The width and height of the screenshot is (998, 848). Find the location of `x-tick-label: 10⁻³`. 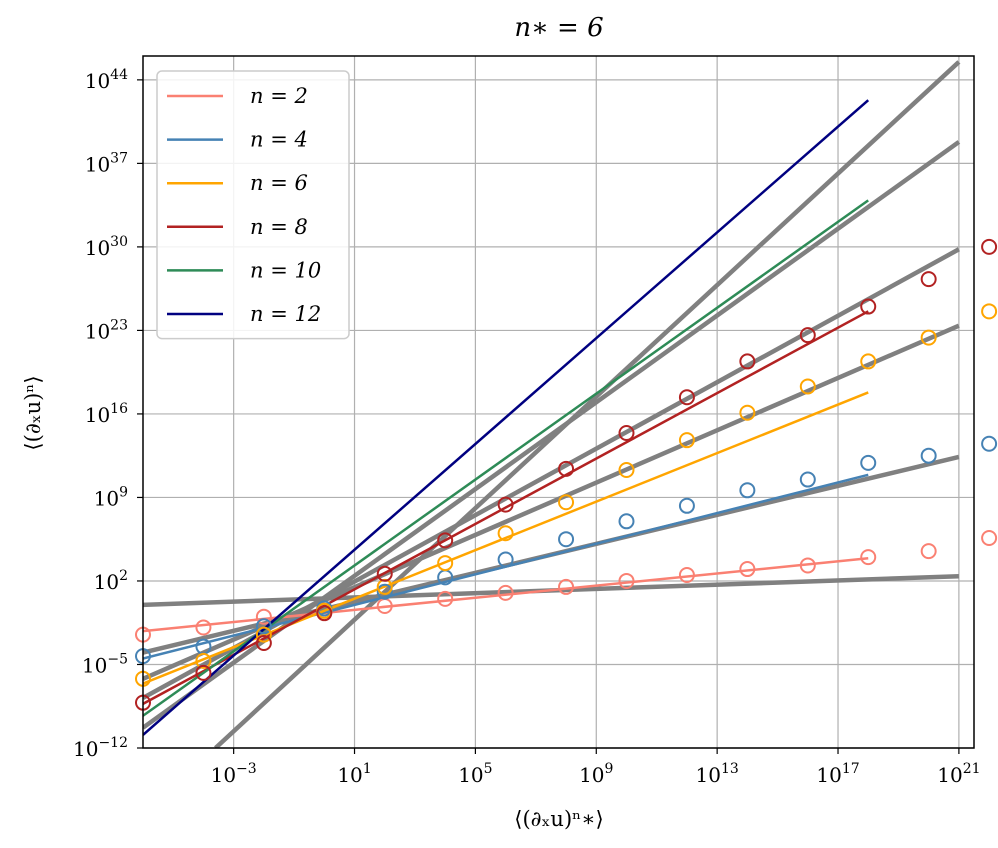

x-tick-label: 10⁻³ is located at coordinates (234, 774).